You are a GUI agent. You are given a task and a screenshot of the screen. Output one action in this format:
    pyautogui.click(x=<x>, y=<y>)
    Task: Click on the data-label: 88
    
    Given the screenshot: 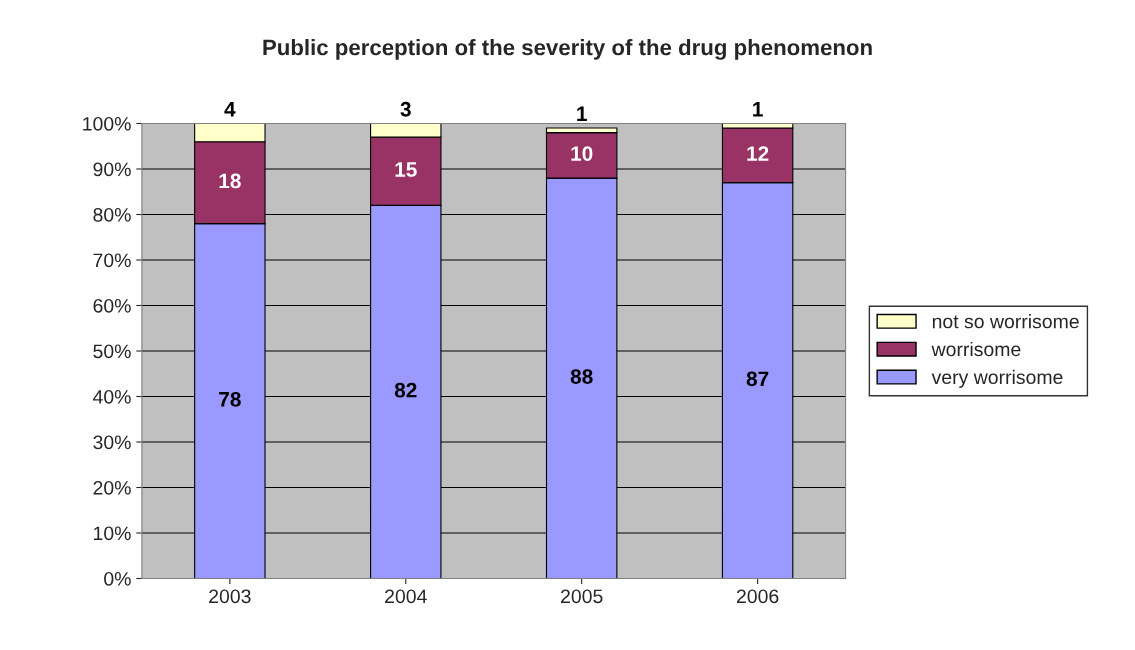 What is the action you would take?
    pyautogui.click(x=581, y=376)
    